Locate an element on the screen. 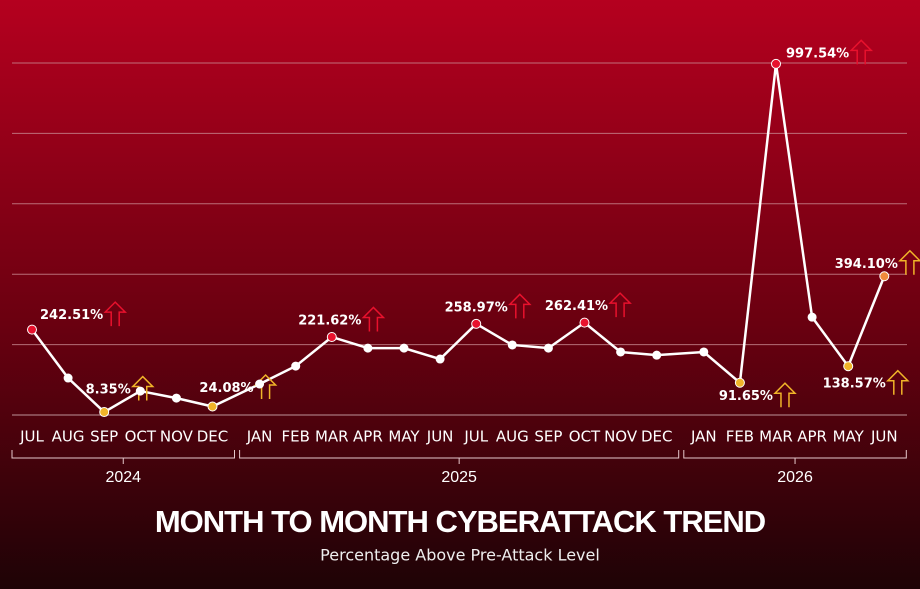 The image size is (920, 589). value-label: 262.41% is located at coordinates (576, 306).